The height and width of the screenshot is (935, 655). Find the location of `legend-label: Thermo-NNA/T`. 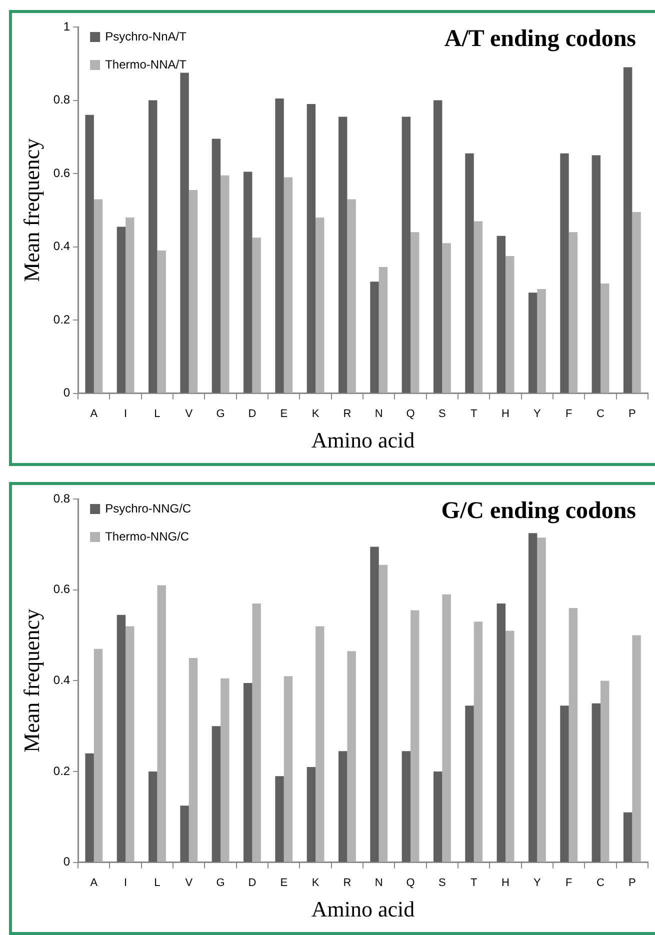

legend-label: Thermo-NNA/T is located at coordinates (146, 64).